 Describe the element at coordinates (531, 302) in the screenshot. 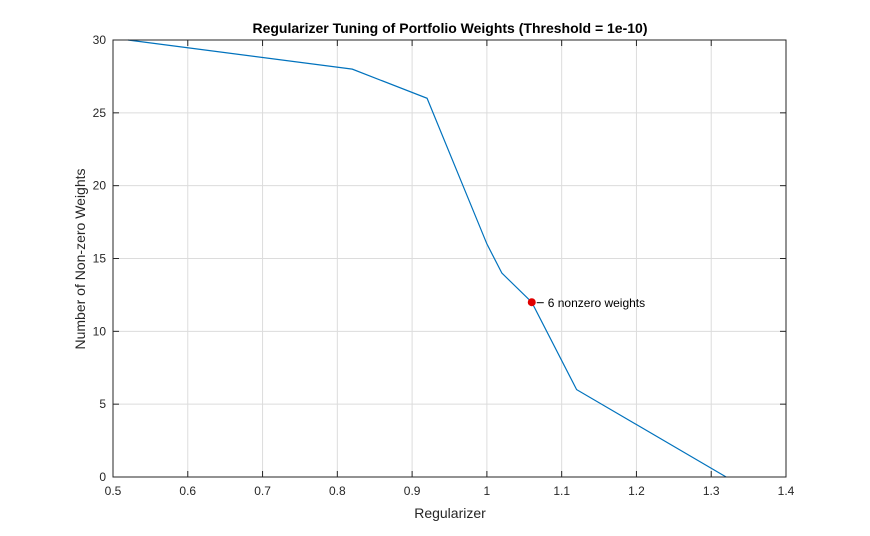

I see `highlight-marker` at that location.